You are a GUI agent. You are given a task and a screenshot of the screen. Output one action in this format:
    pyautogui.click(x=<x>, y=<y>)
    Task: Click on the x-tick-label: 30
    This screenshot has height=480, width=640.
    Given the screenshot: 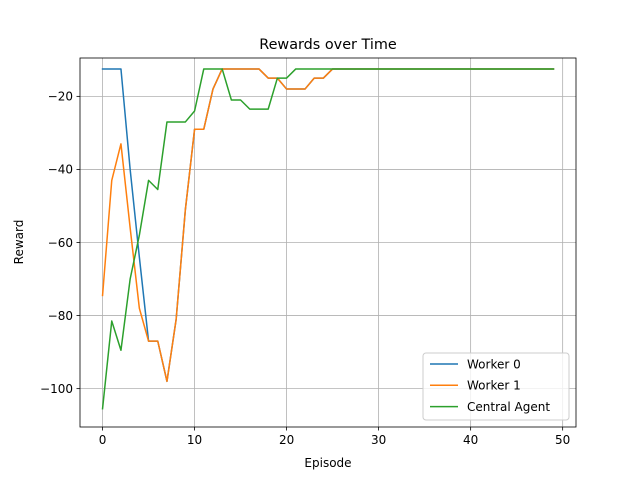 What is the action you would take?
    pyautogui.click(x=378, y=440)
    